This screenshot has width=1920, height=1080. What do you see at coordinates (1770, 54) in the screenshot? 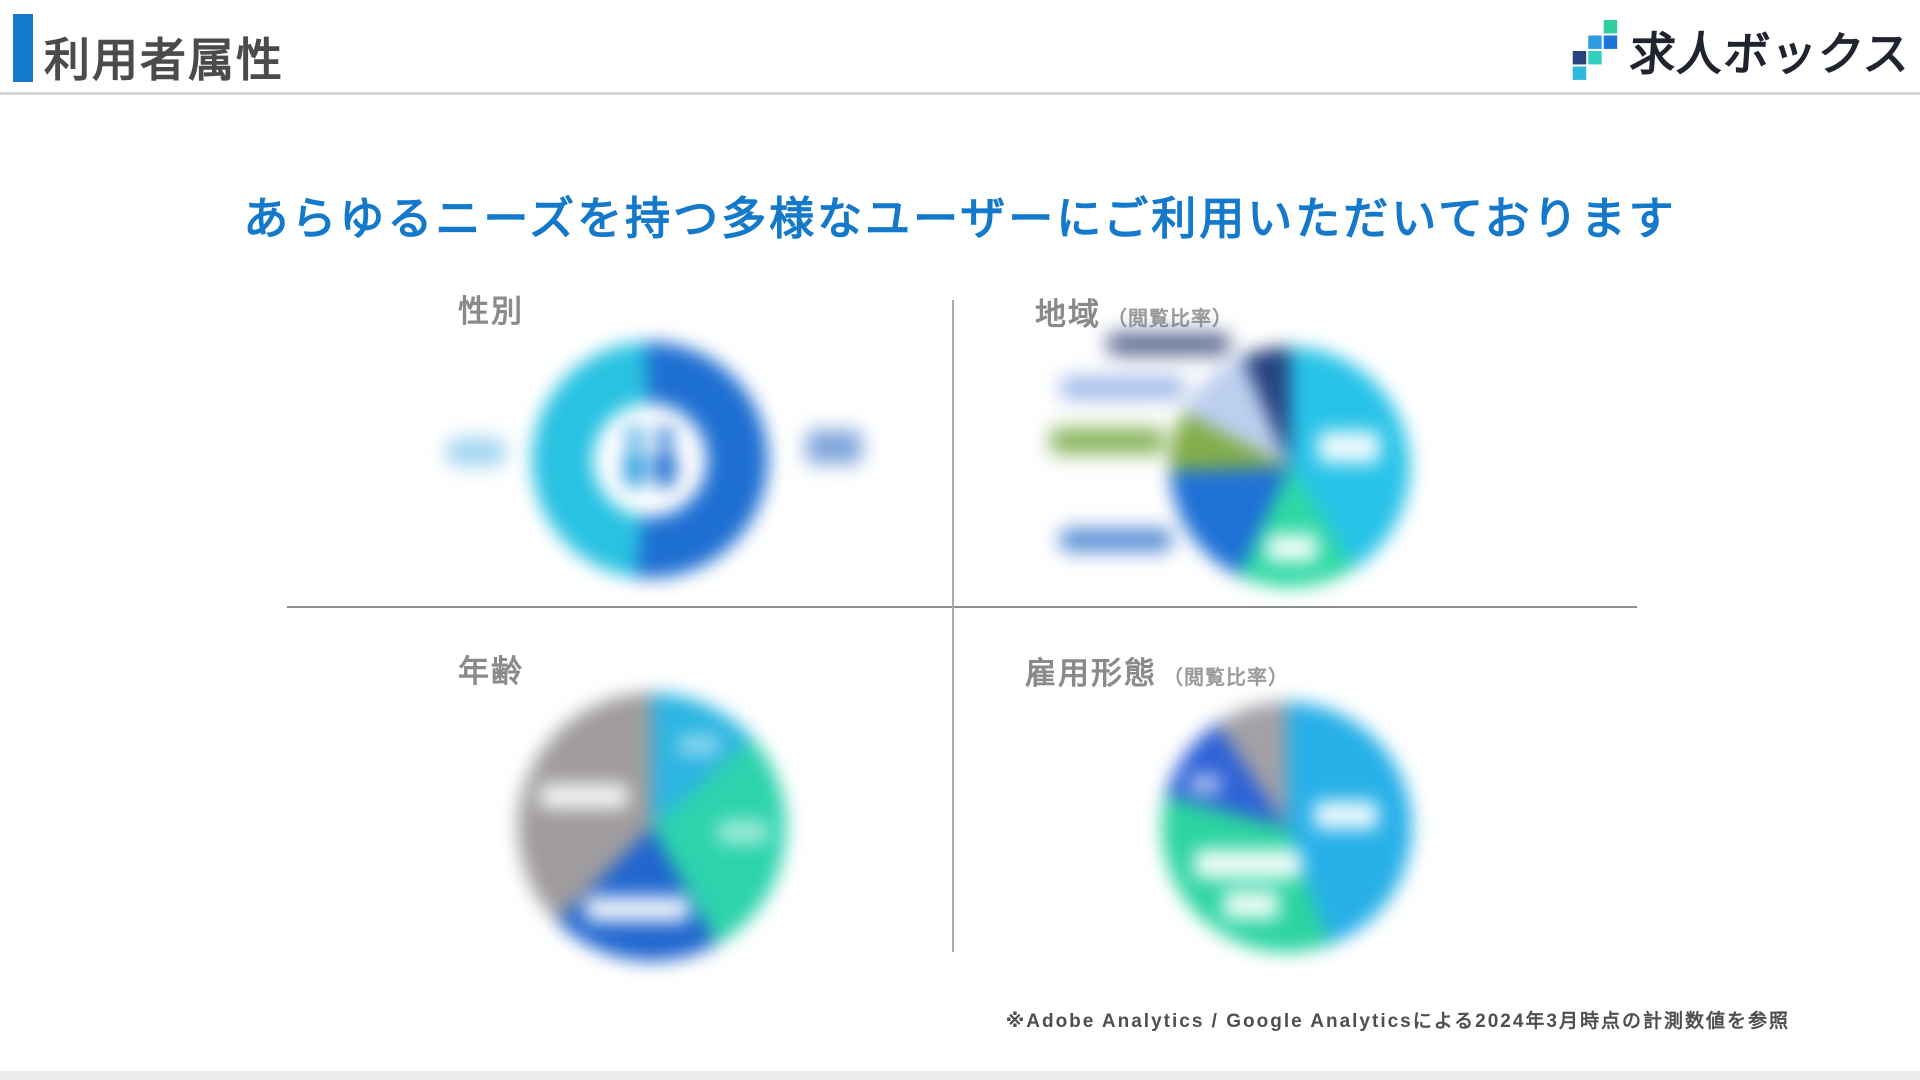
I see `logo-text: 求人ボックス` at bounding box center [1770, 54].